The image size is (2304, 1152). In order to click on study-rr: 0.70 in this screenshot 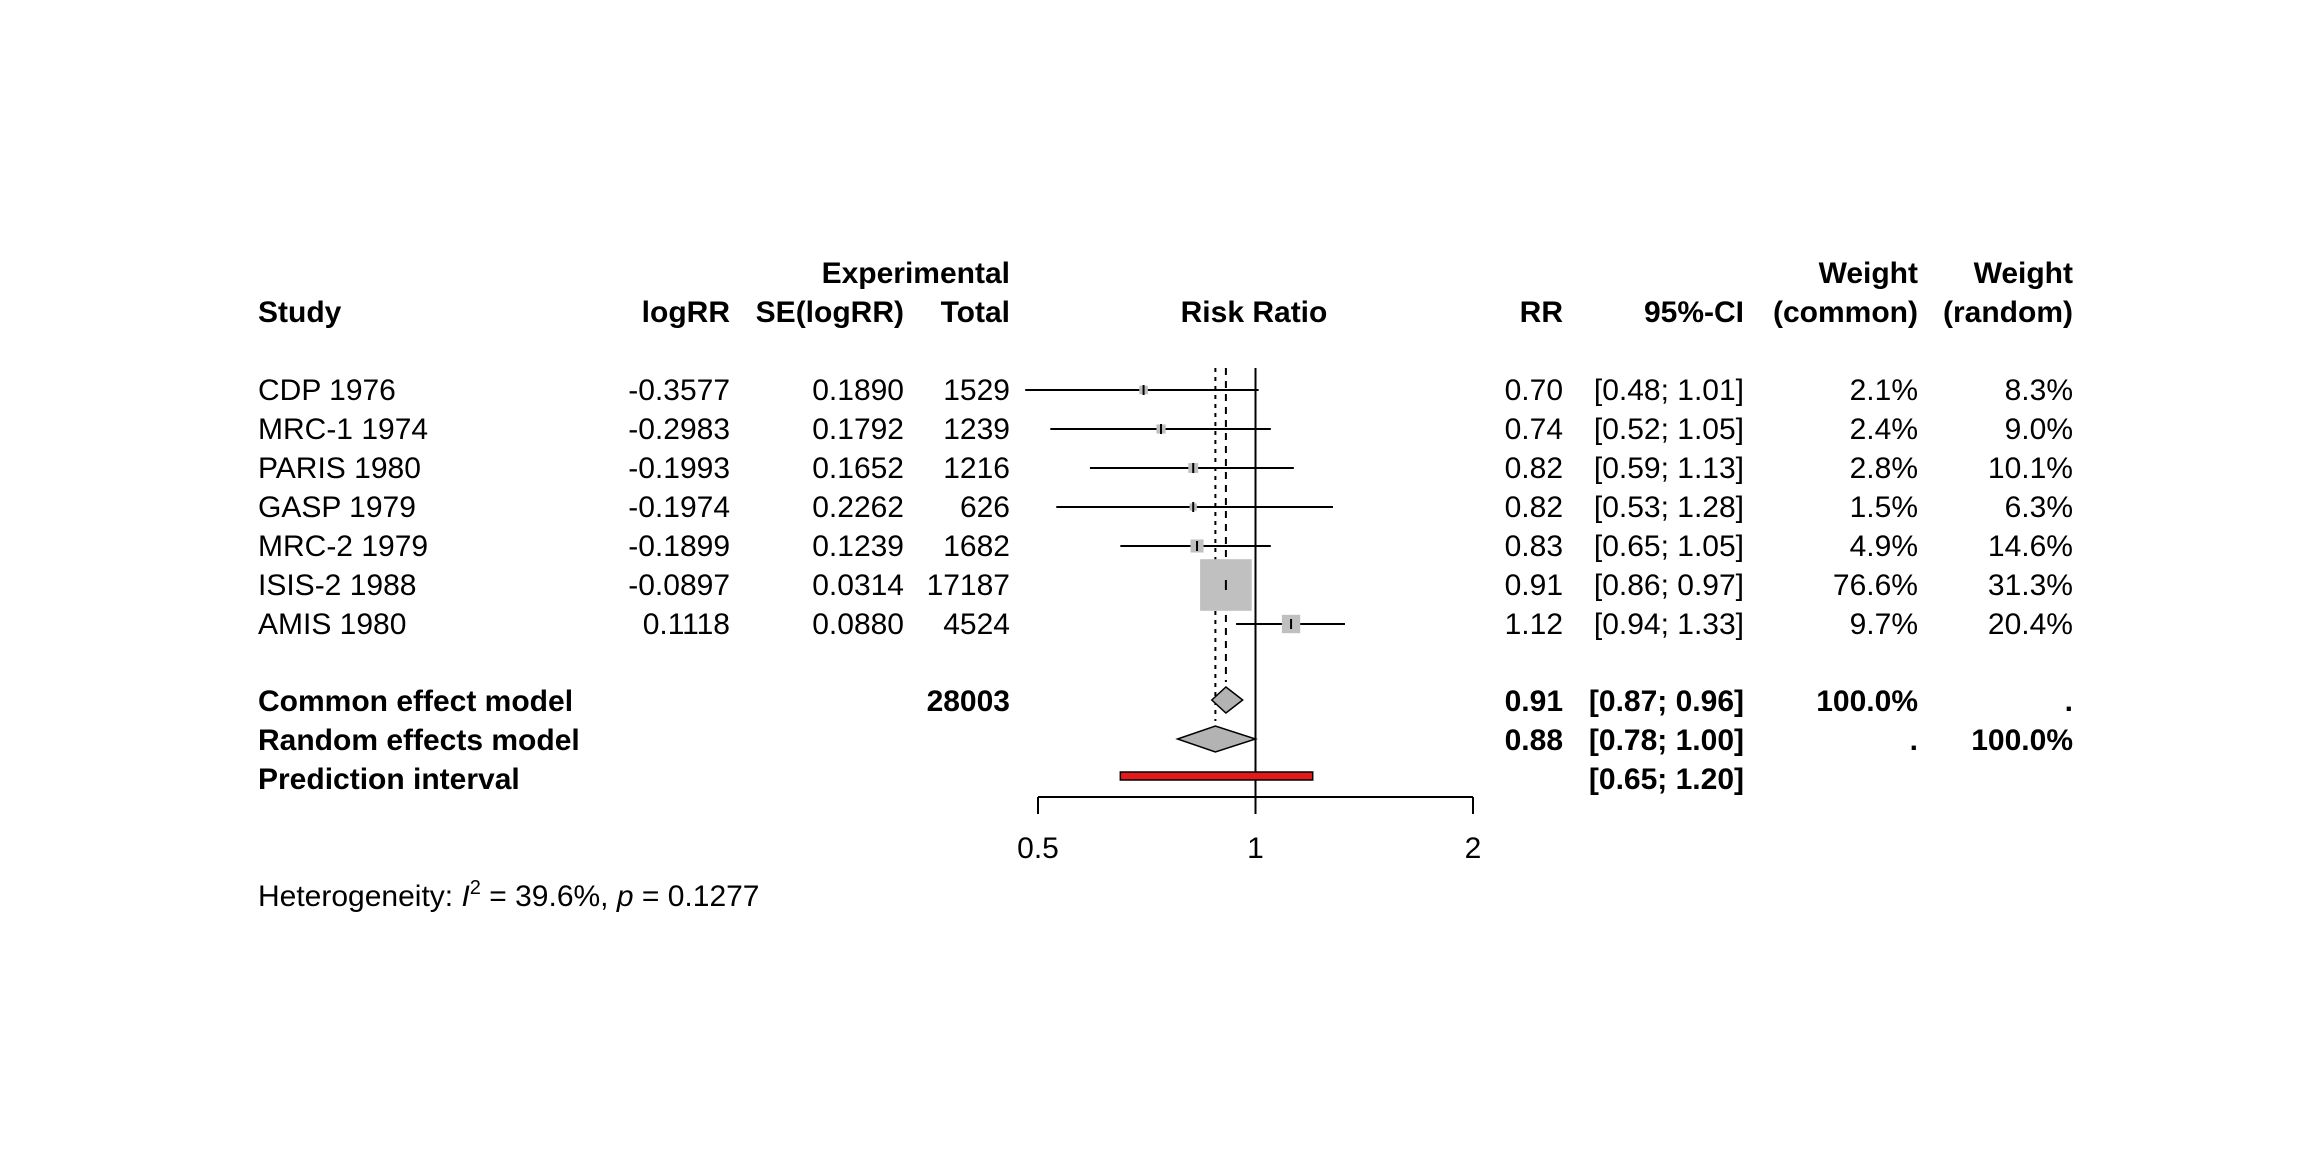, I will do `click(1534, 390)`.